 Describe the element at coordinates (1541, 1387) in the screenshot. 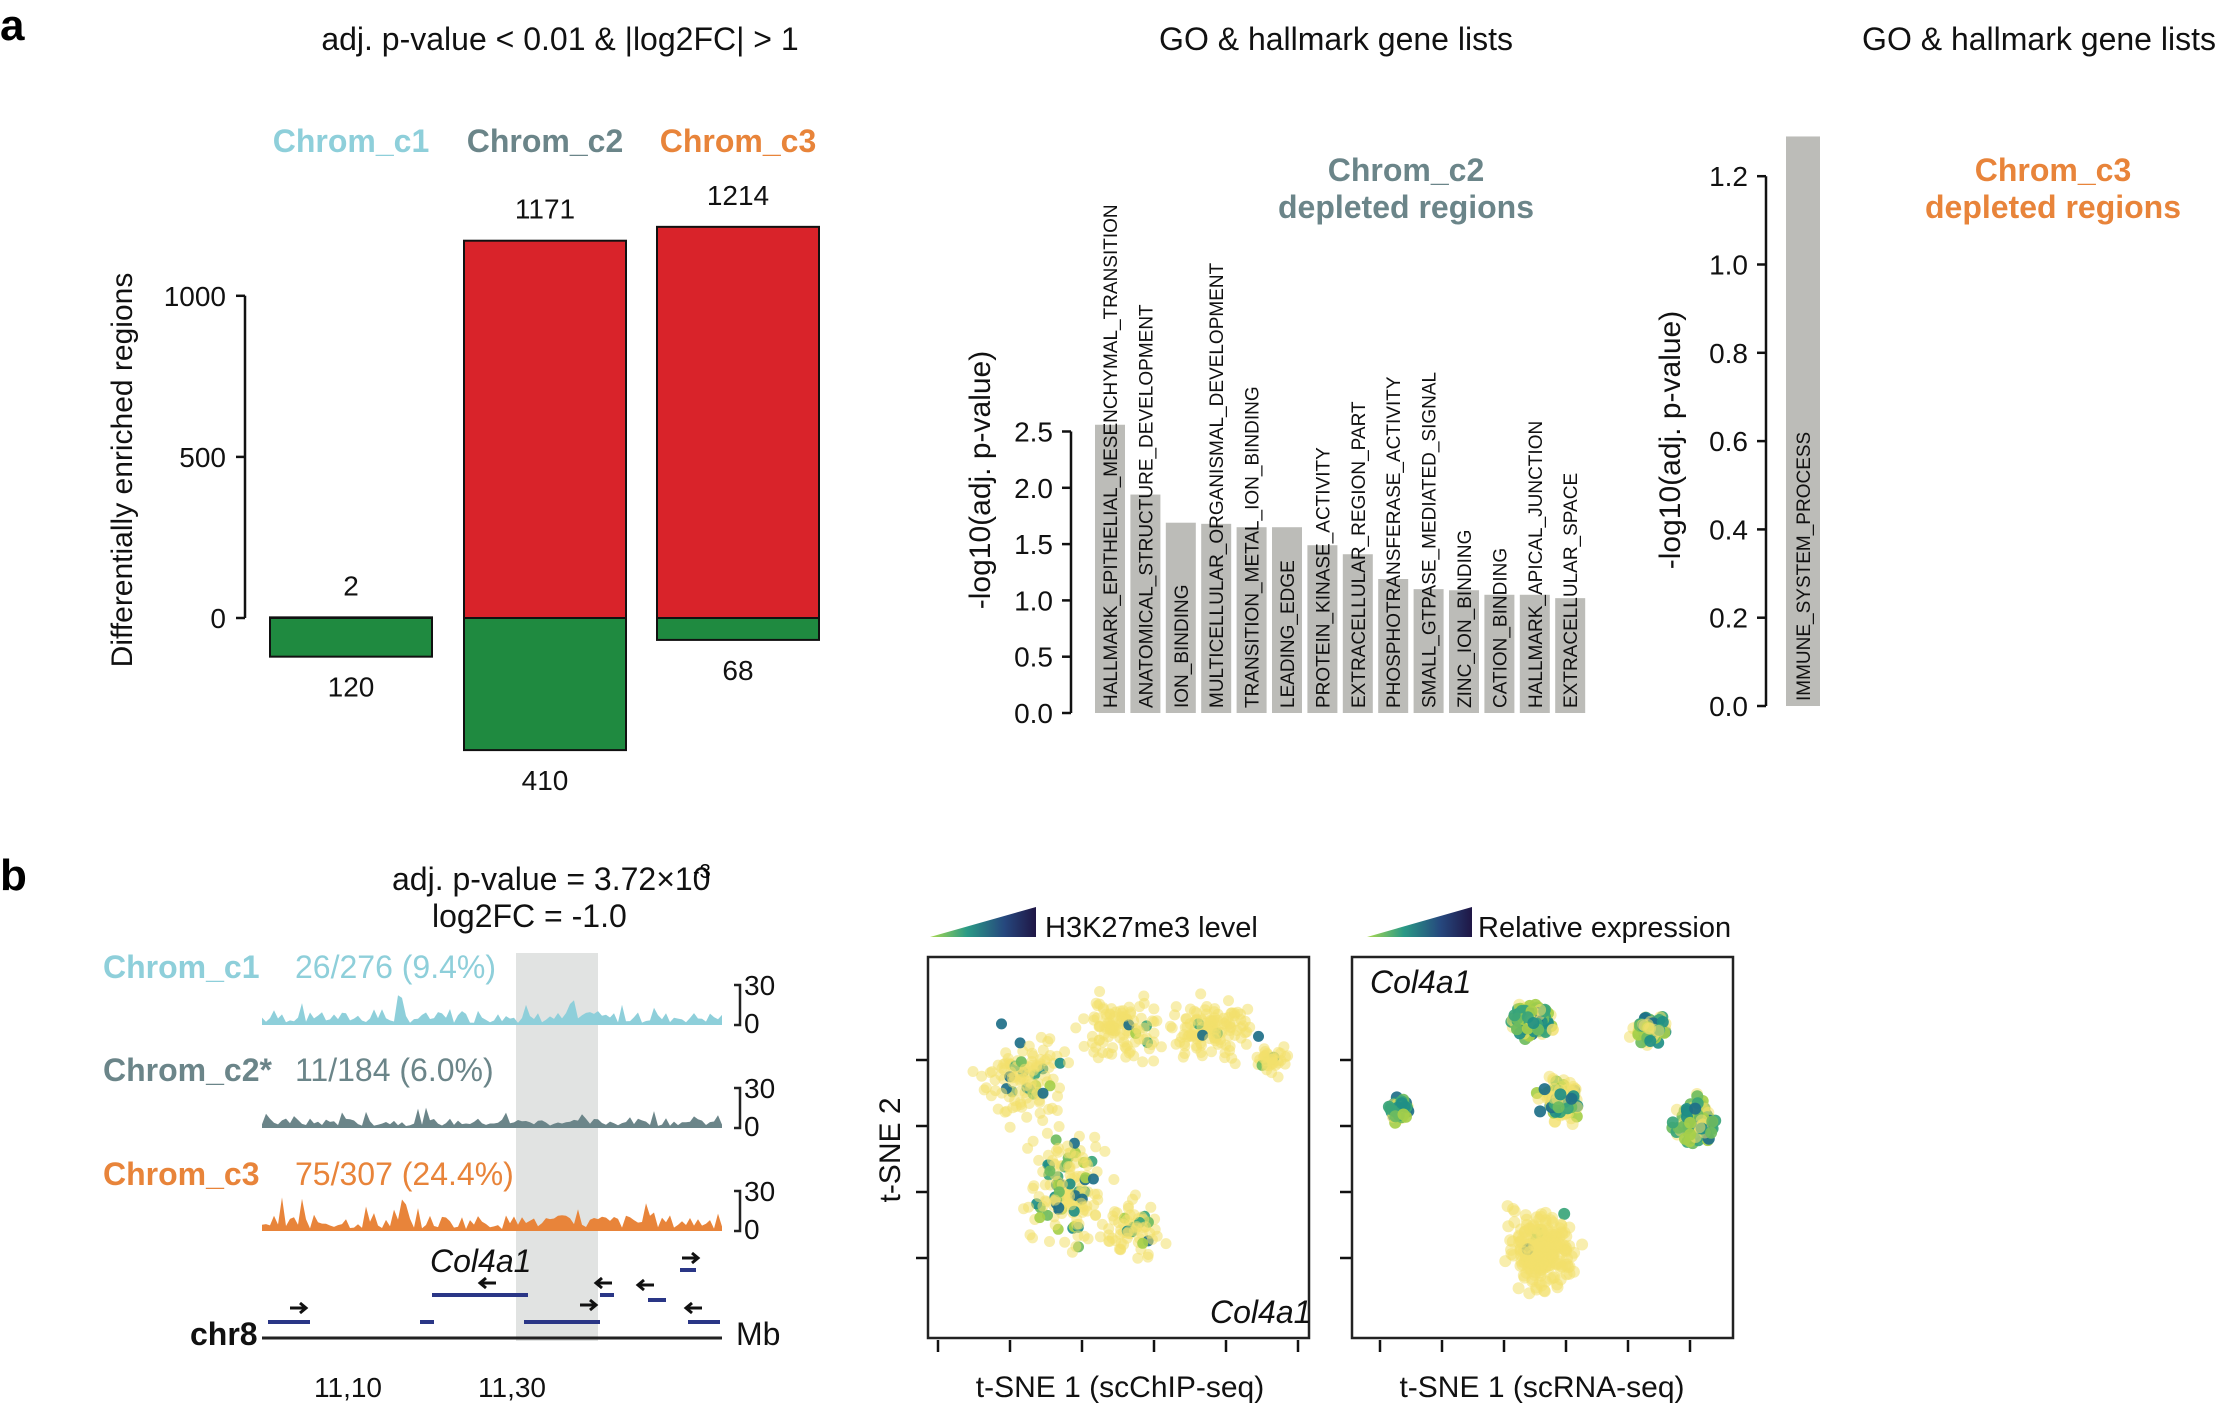

I see `tsne2-xlabel: t-SNE 1 (scRNA-seq)` at that location.